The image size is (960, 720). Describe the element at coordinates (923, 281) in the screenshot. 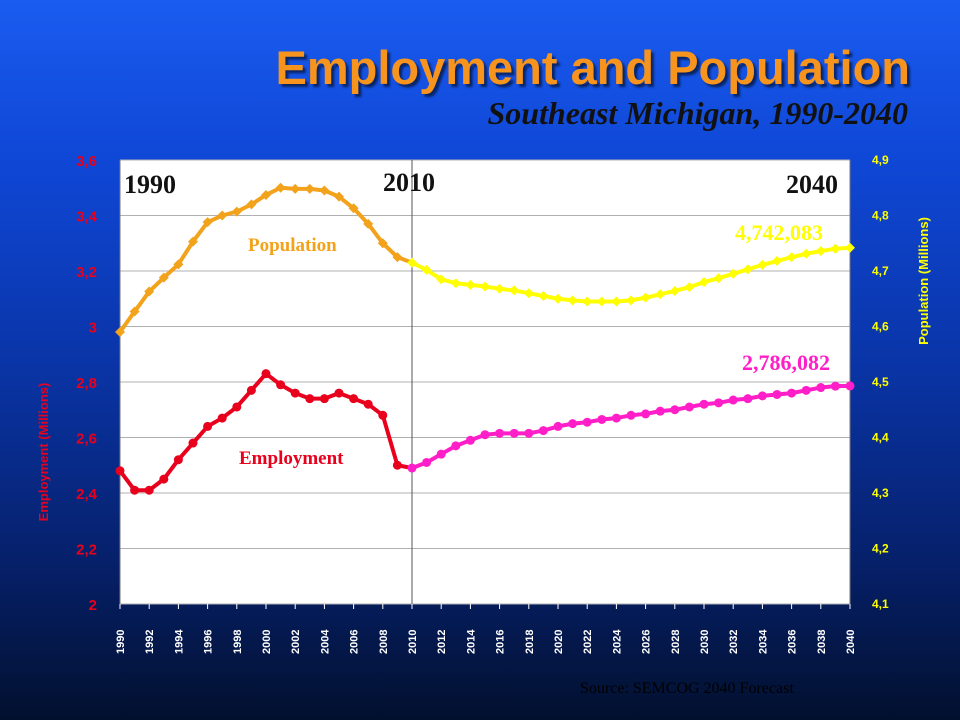

I see `right-axis-label: Population (Millions)` at that location.